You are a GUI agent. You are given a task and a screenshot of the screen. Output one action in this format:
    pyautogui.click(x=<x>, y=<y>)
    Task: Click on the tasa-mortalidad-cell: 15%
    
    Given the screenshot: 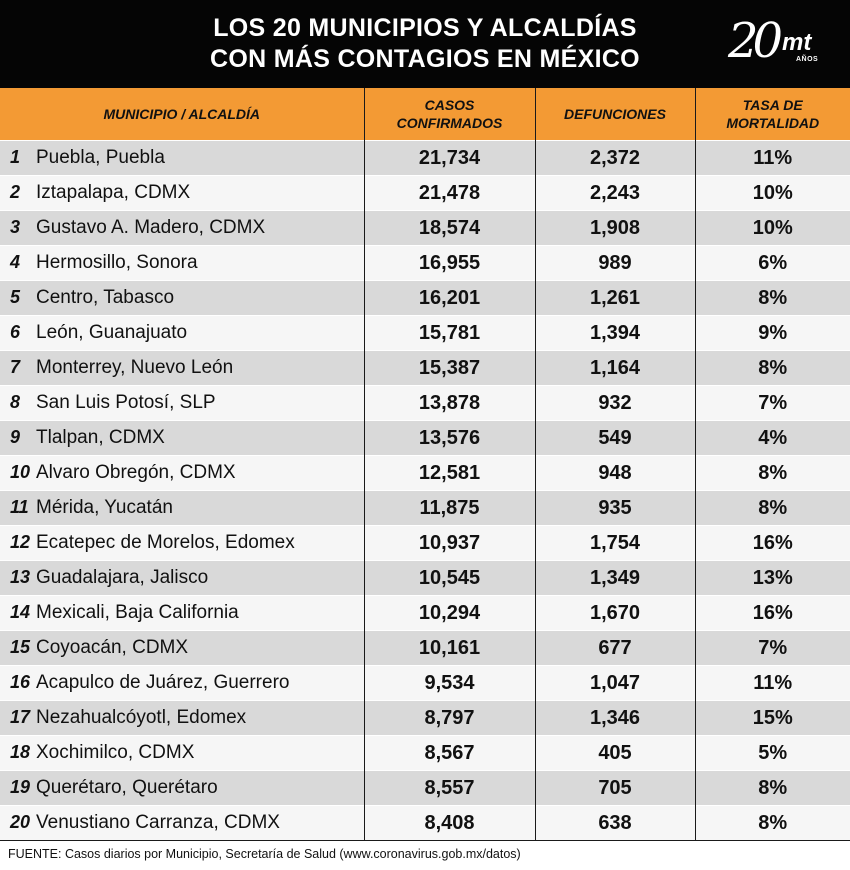 What is the action you would take?
    pyautogui.click(x=772, y=718)
    